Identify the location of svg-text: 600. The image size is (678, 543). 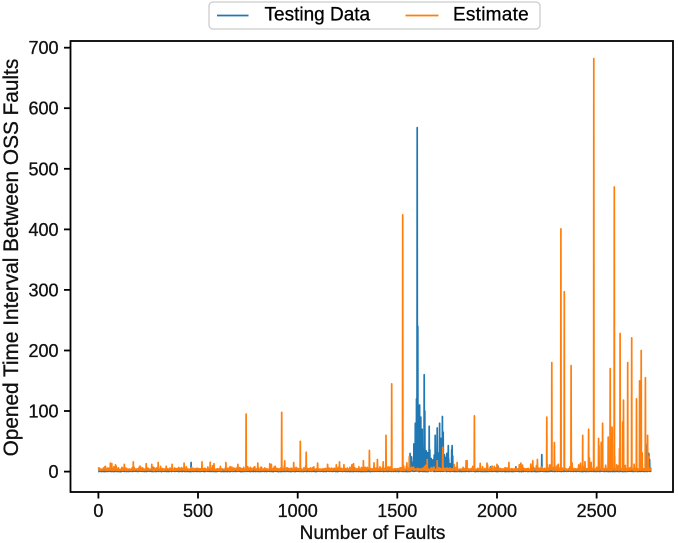
(43, 109).